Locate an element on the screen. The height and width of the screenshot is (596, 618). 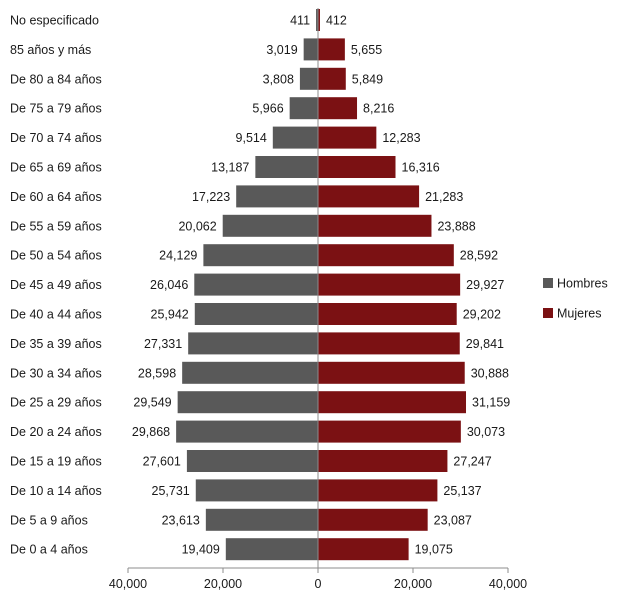
data-label-mujeres: 12,283 is located at coordinates (401, 138).